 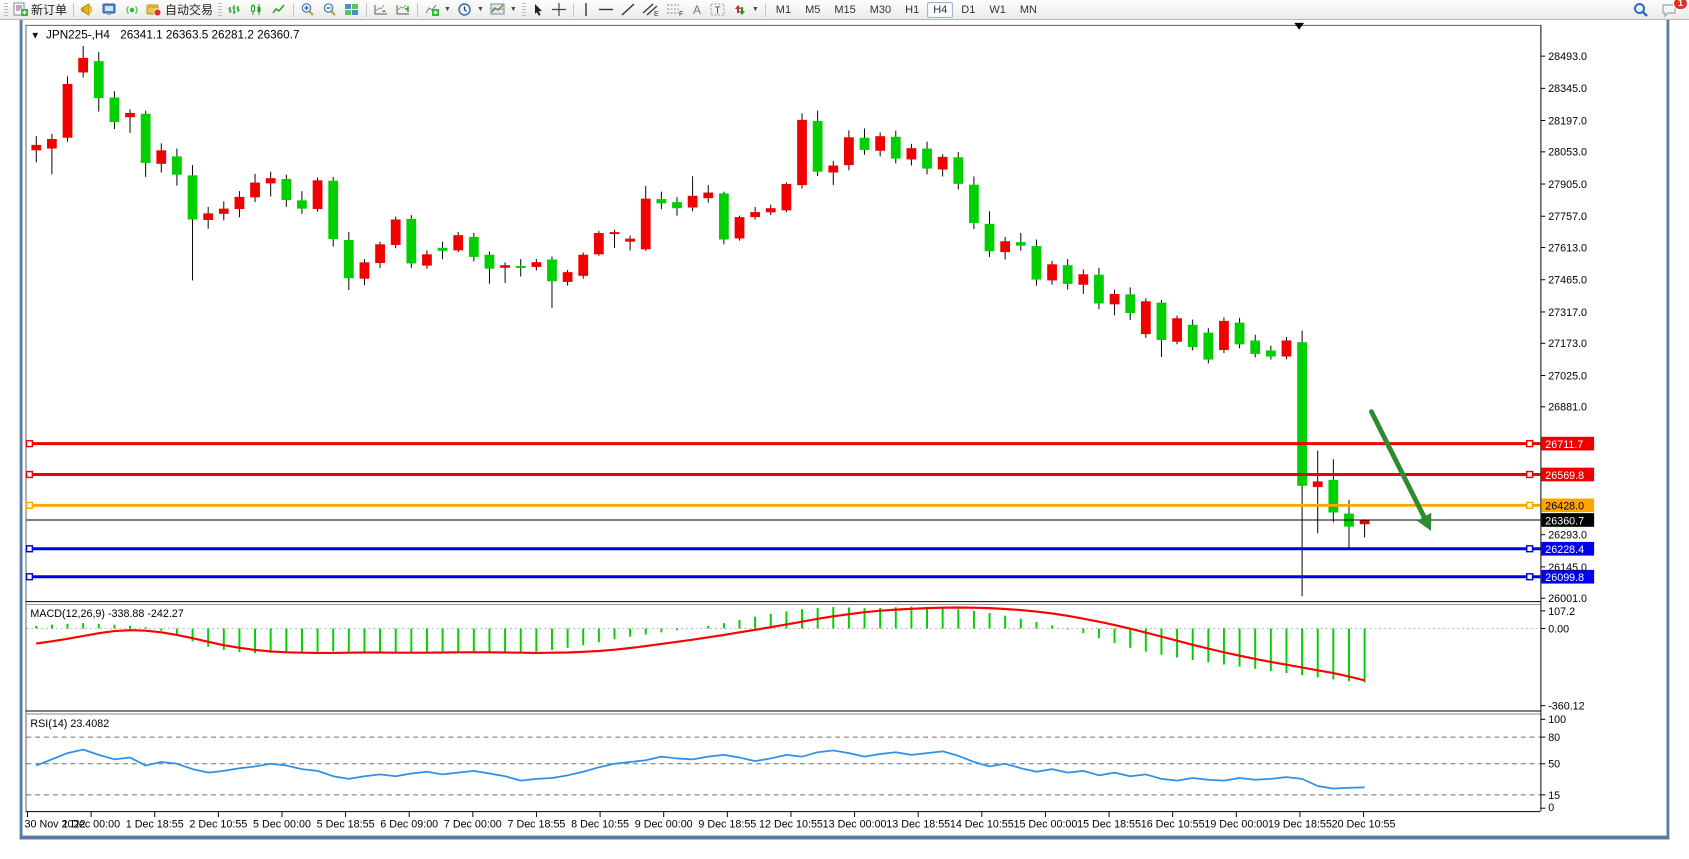 I want to click on auto-scroll-button, so click(x=381, y=9).